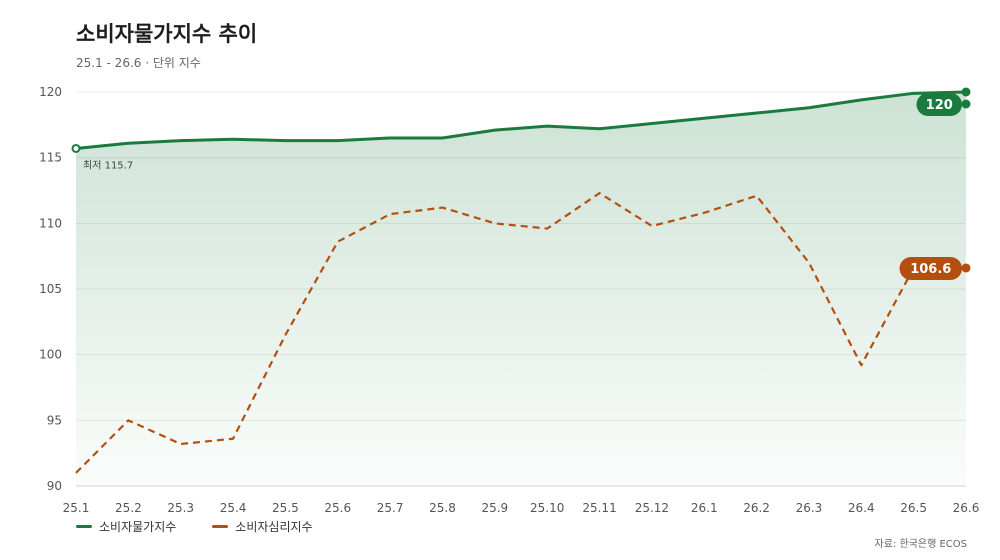 The image size is (1000, 560). What do you see at coordinates (138, 63) in the screenshot?
I see `chart-subtitle: 25.1 - 26.6 · 단위 지수` at bounding box center [138, 63].